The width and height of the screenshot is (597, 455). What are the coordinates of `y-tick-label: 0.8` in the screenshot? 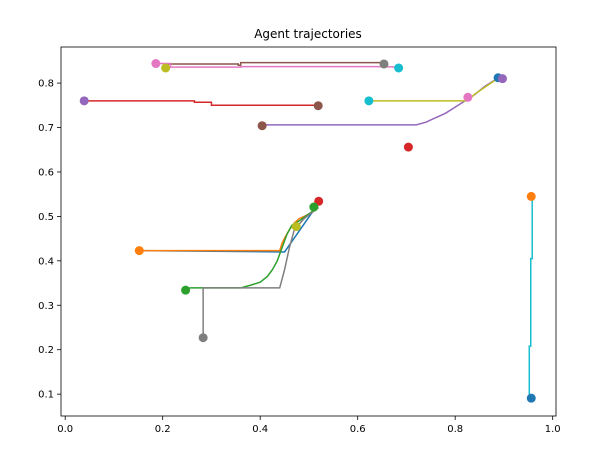 It's located at (46, 84).